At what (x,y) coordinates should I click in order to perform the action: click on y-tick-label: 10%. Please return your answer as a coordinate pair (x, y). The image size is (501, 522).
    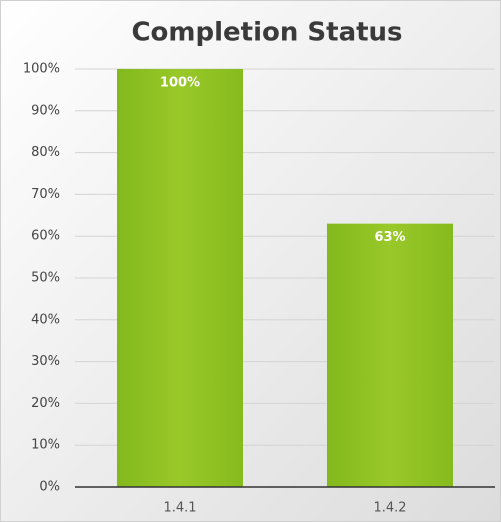
    Looking at the image, I should click on (45, 445).